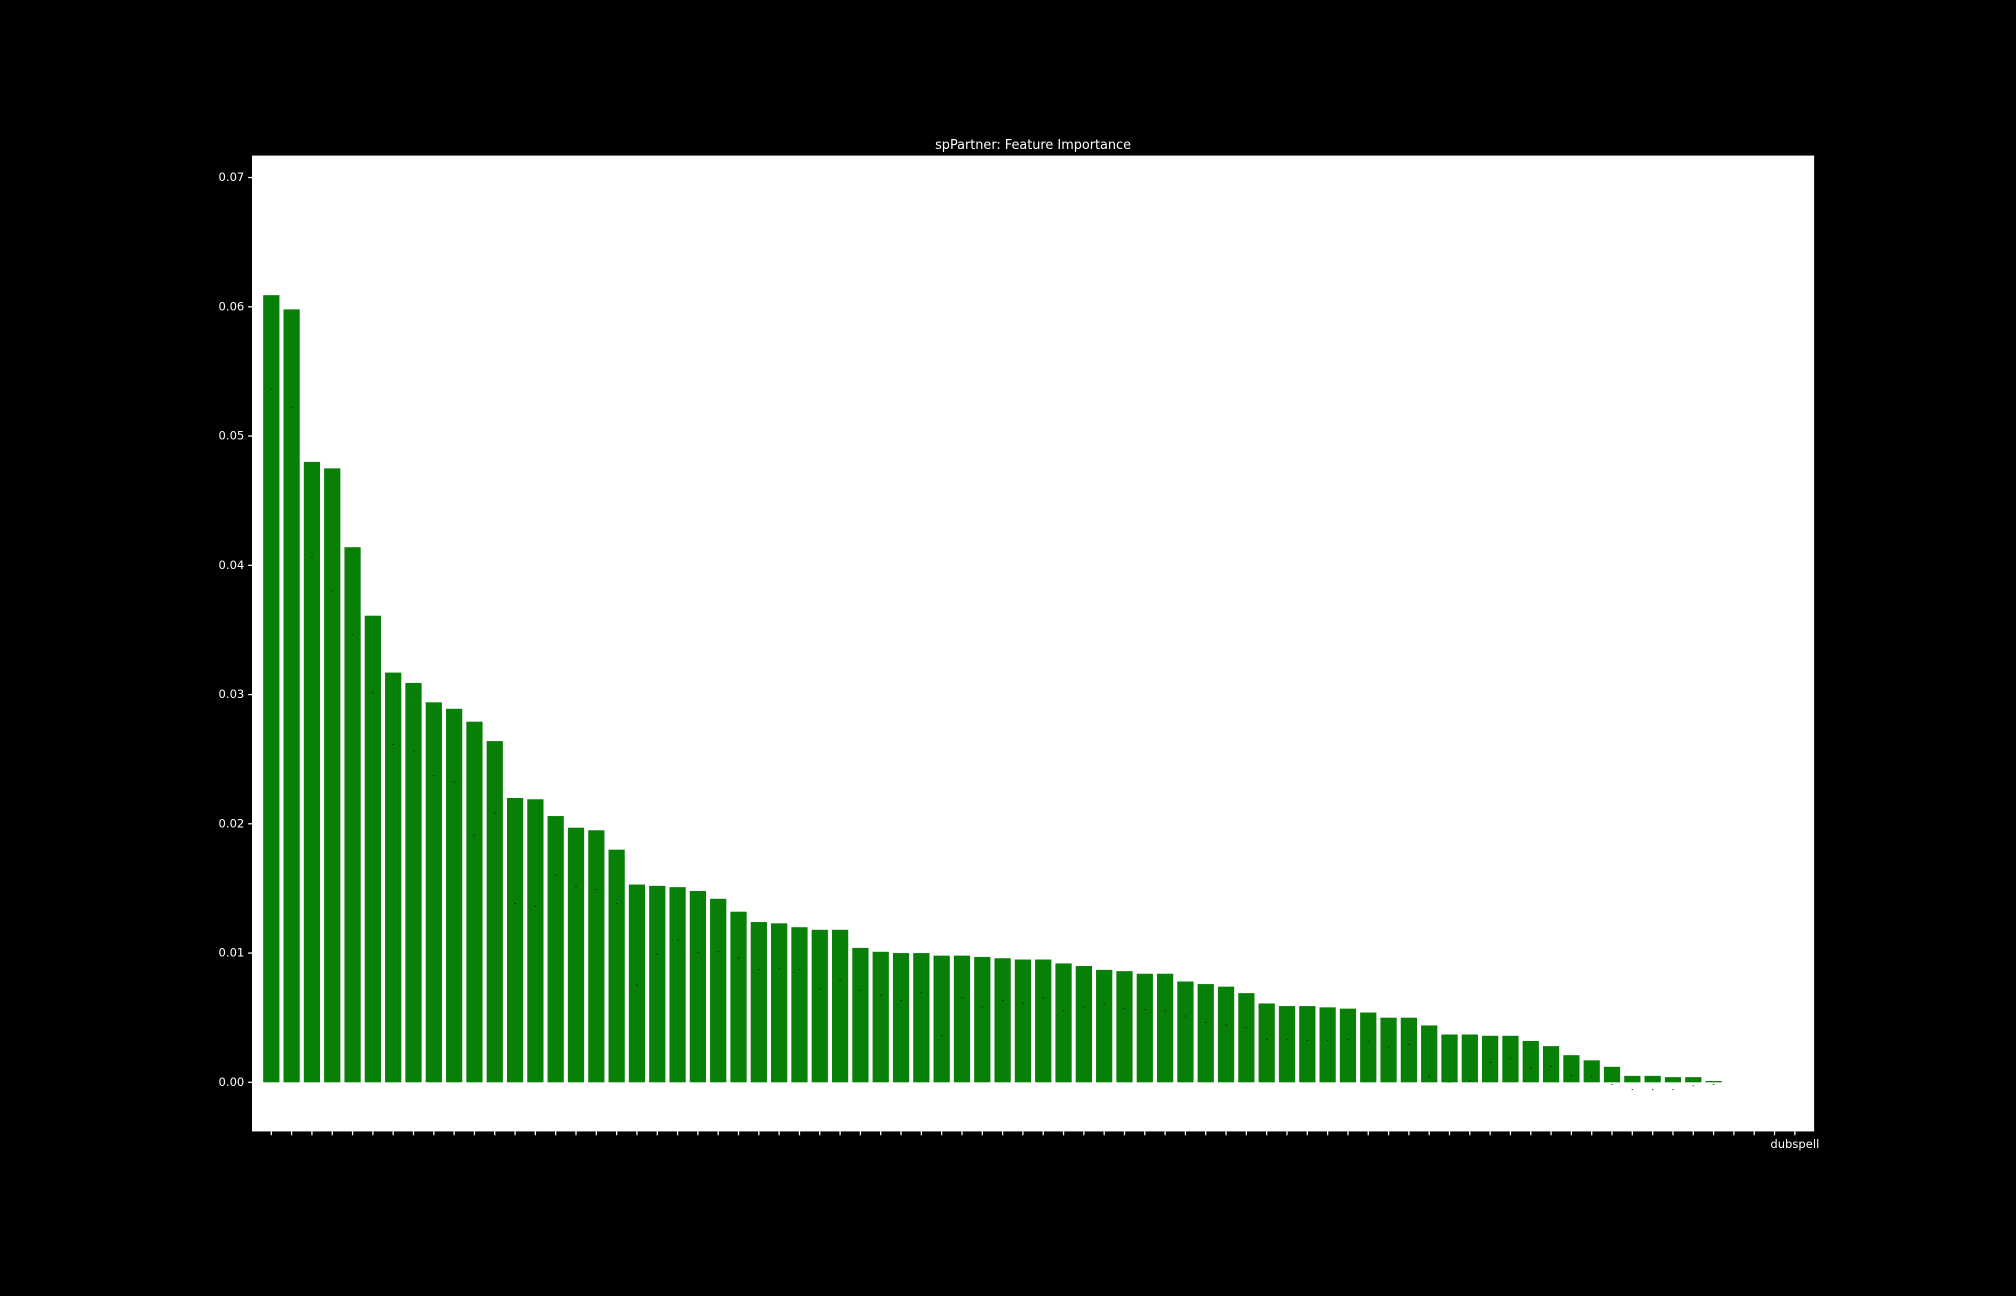  I want to click on x-tick-label: dubspell, so click(1794, 1144).